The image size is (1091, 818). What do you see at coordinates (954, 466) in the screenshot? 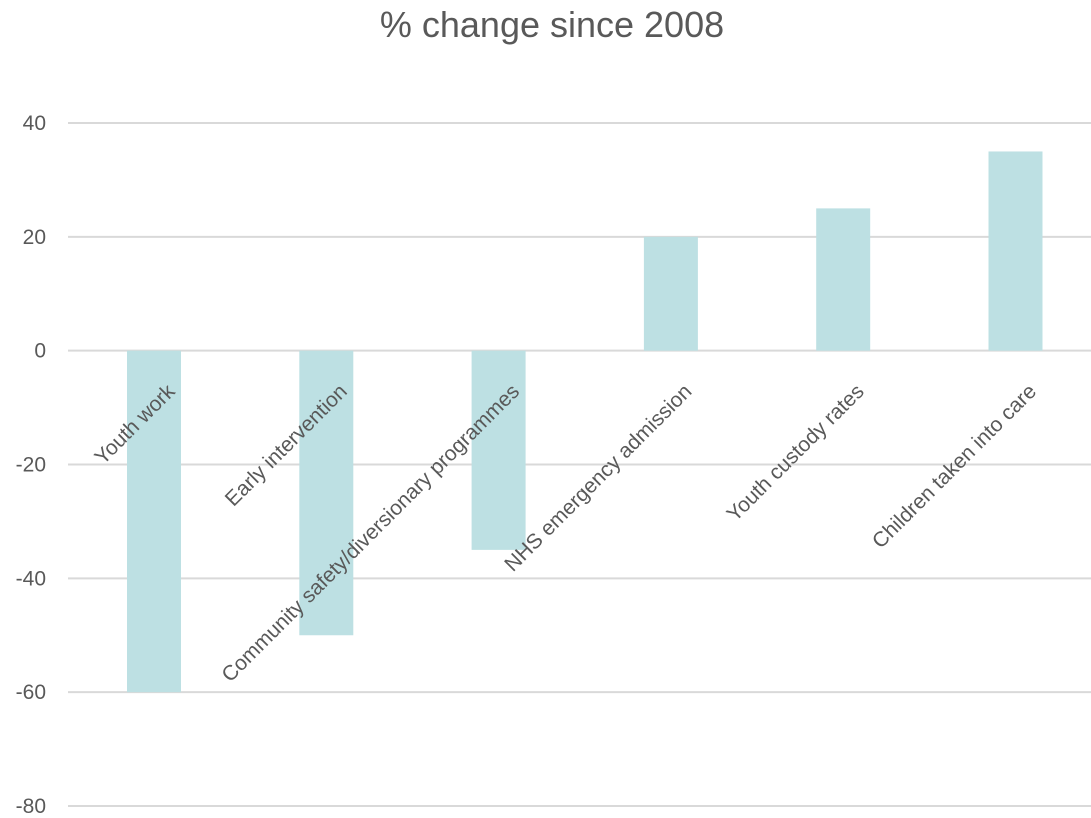
I see `category-label: Children taken into care` at bounding box center [954, 466].